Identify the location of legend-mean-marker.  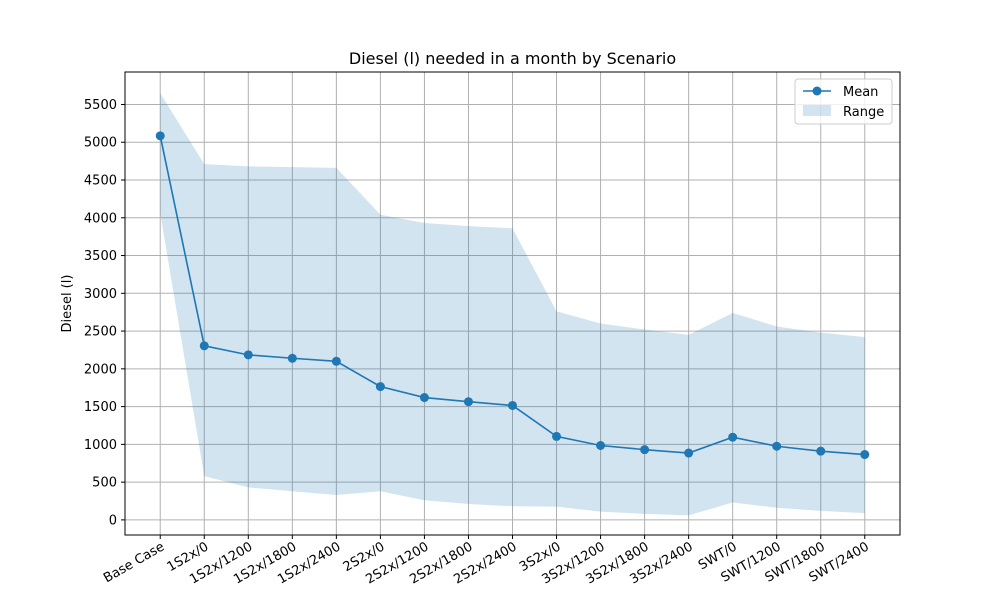
(817, 91).